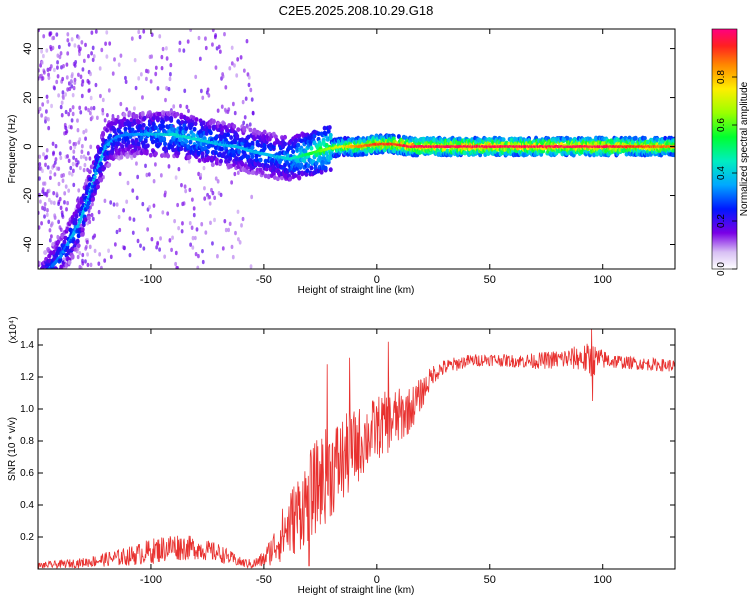 This screenshot has height=600, width=750. Describe the element at coordinates (721, 221) in the screenshot. I see `colorbar-tick-label: 0.2` at that location.